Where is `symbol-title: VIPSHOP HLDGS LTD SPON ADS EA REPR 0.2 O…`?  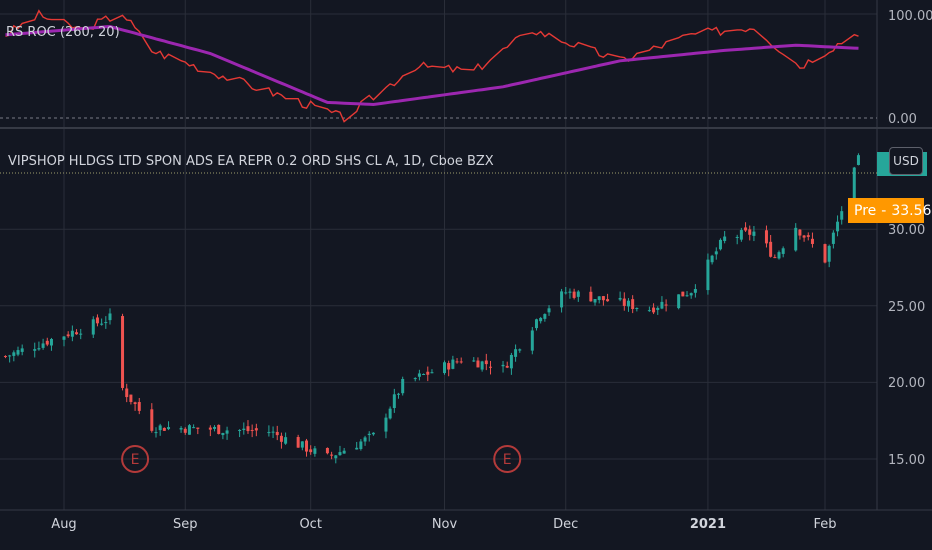 symbol-title: VIPSHOP HLDGS LTD SPON ADS EA REPR 0.2 O… is located at coordinates (251, 161).